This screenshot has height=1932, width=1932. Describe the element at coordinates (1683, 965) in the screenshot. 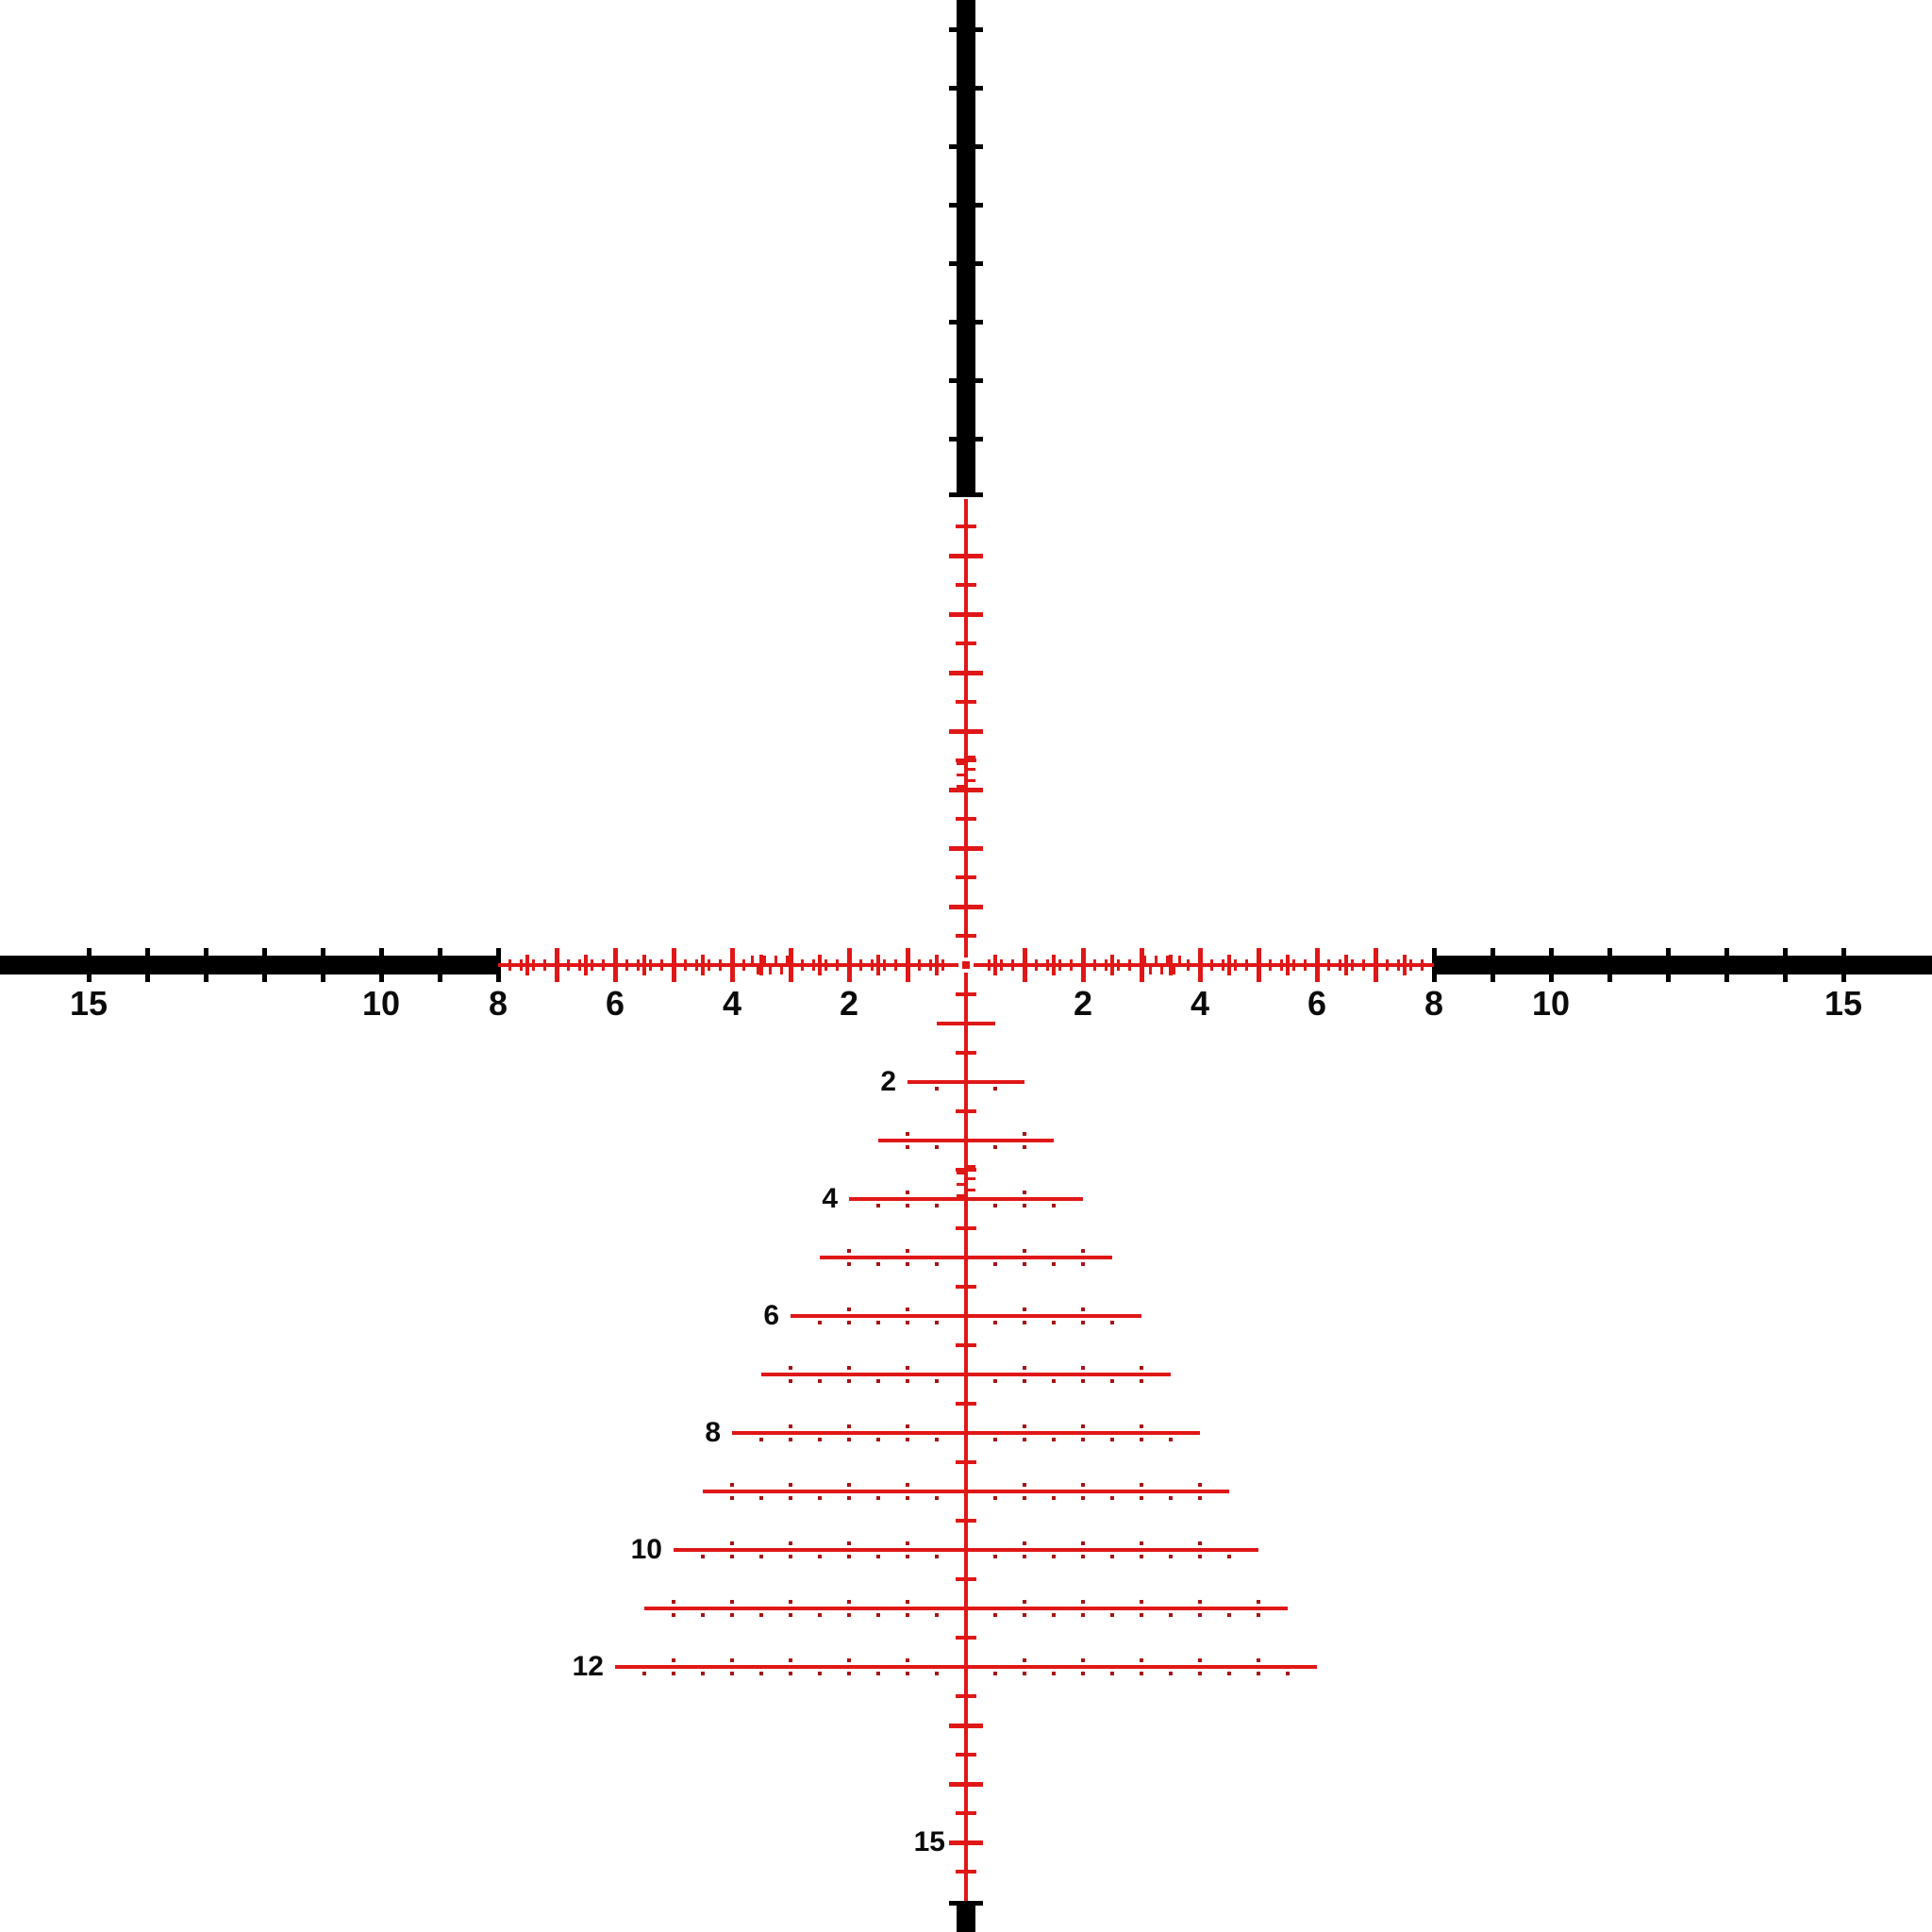

I see `post-right` at that location.